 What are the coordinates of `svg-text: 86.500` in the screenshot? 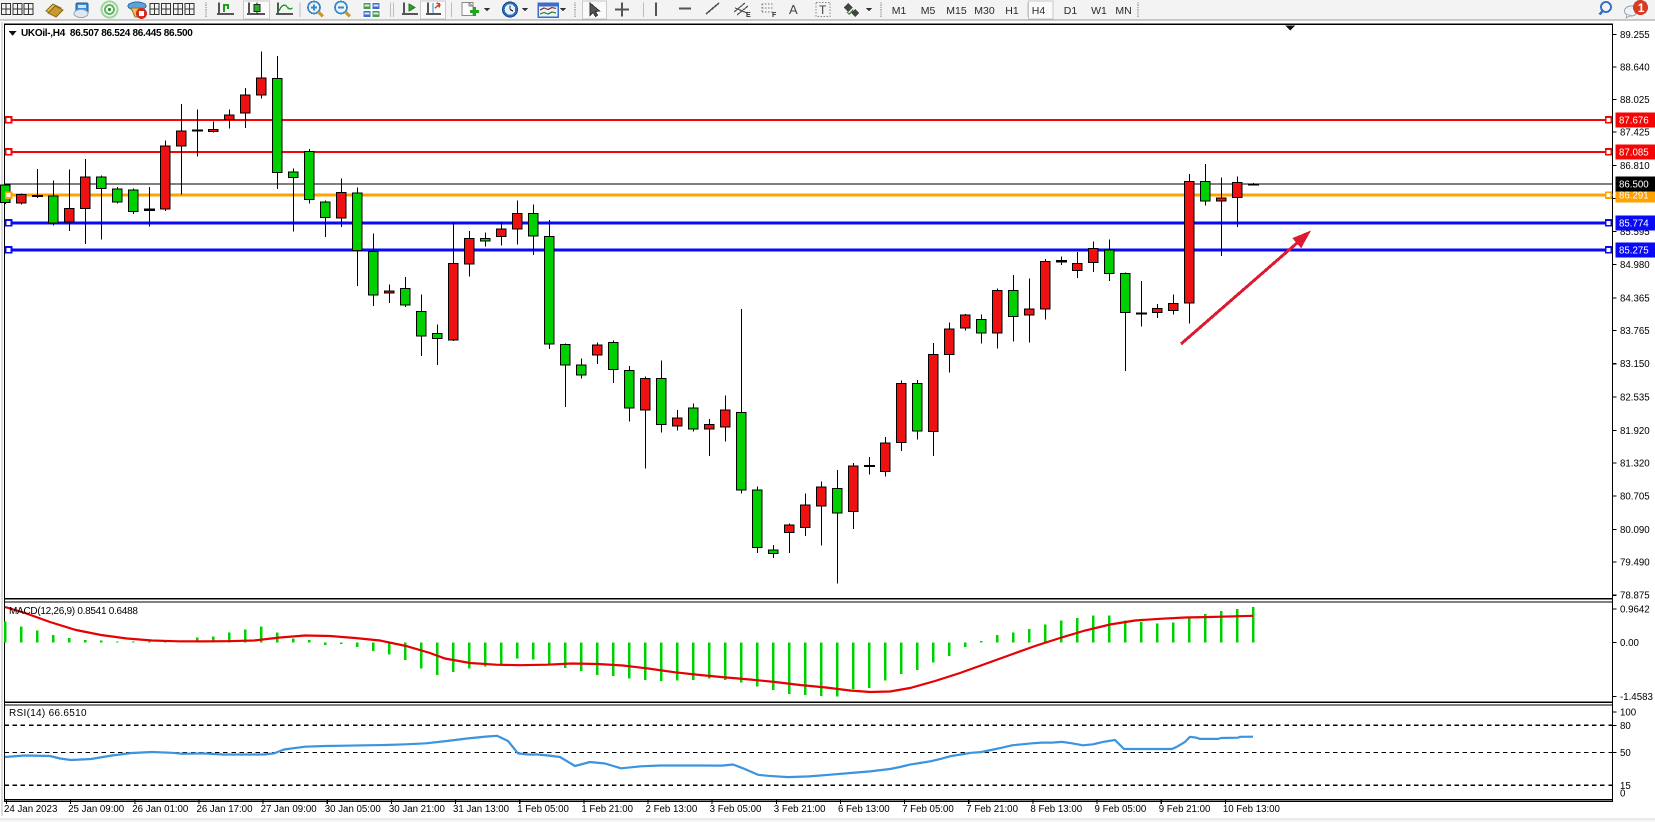 It's located at (1634, 184).